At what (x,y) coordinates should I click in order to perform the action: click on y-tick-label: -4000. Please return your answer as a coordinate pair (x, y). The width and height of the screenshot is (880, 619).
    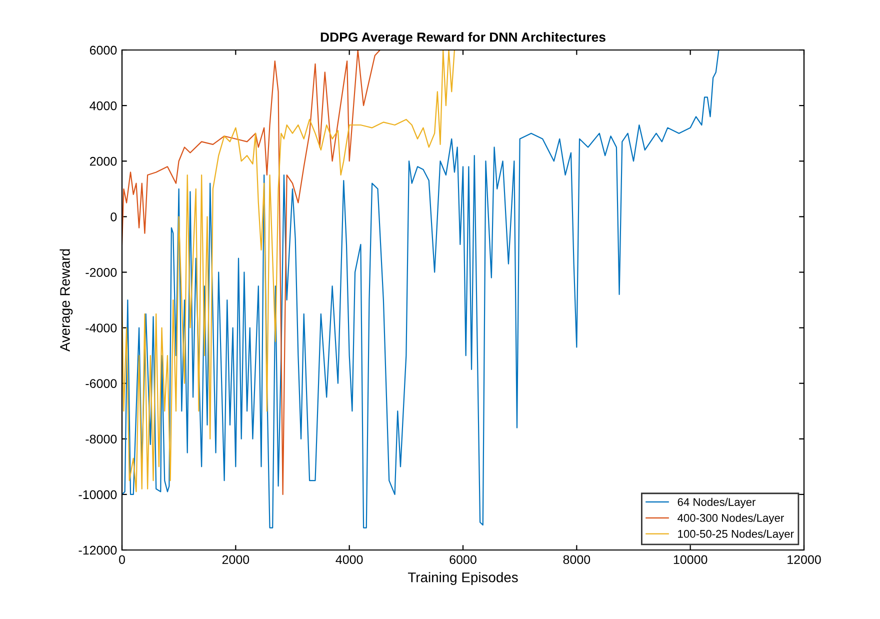
    Looking at the image, I should click on (101, 328).